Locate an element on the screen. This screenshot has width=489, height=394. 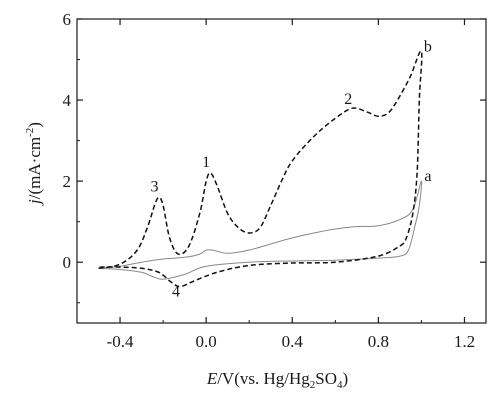
annotation-label: 3 is located at coordinates (154, 186).